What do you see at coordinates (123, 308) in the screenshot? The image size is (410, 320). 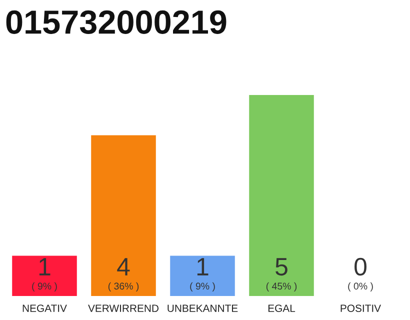 I see `x-tick-label: VERWIRREND` at bounding box center [123, 308].